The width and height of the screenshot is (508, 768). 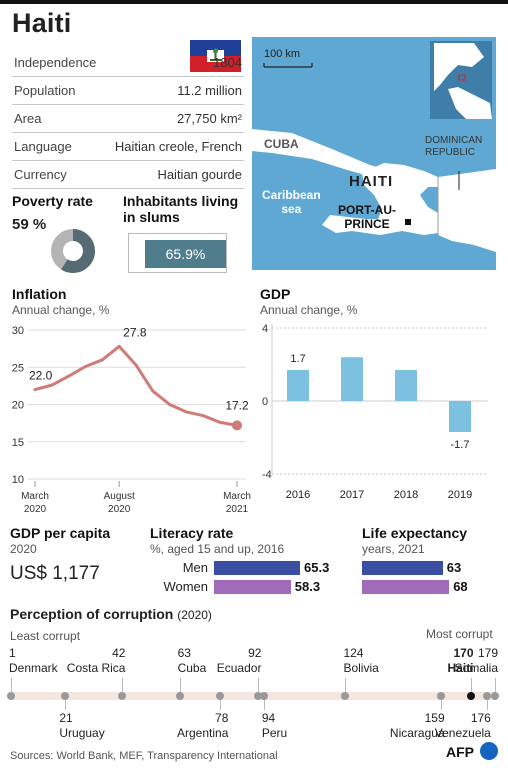 What do you see at coordinates (291, 209) in the screenshot?
I see `map-label-sea-2: sea` at bounding box center [291, 209].